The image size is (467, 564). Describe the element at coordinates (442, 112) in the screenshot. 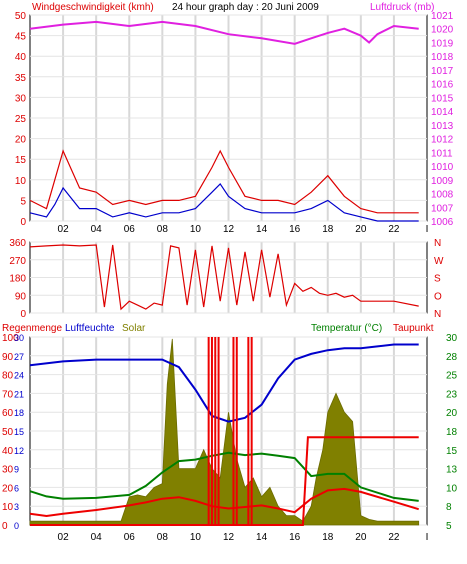

I see `pressure-tick-label: 1014` at that location.